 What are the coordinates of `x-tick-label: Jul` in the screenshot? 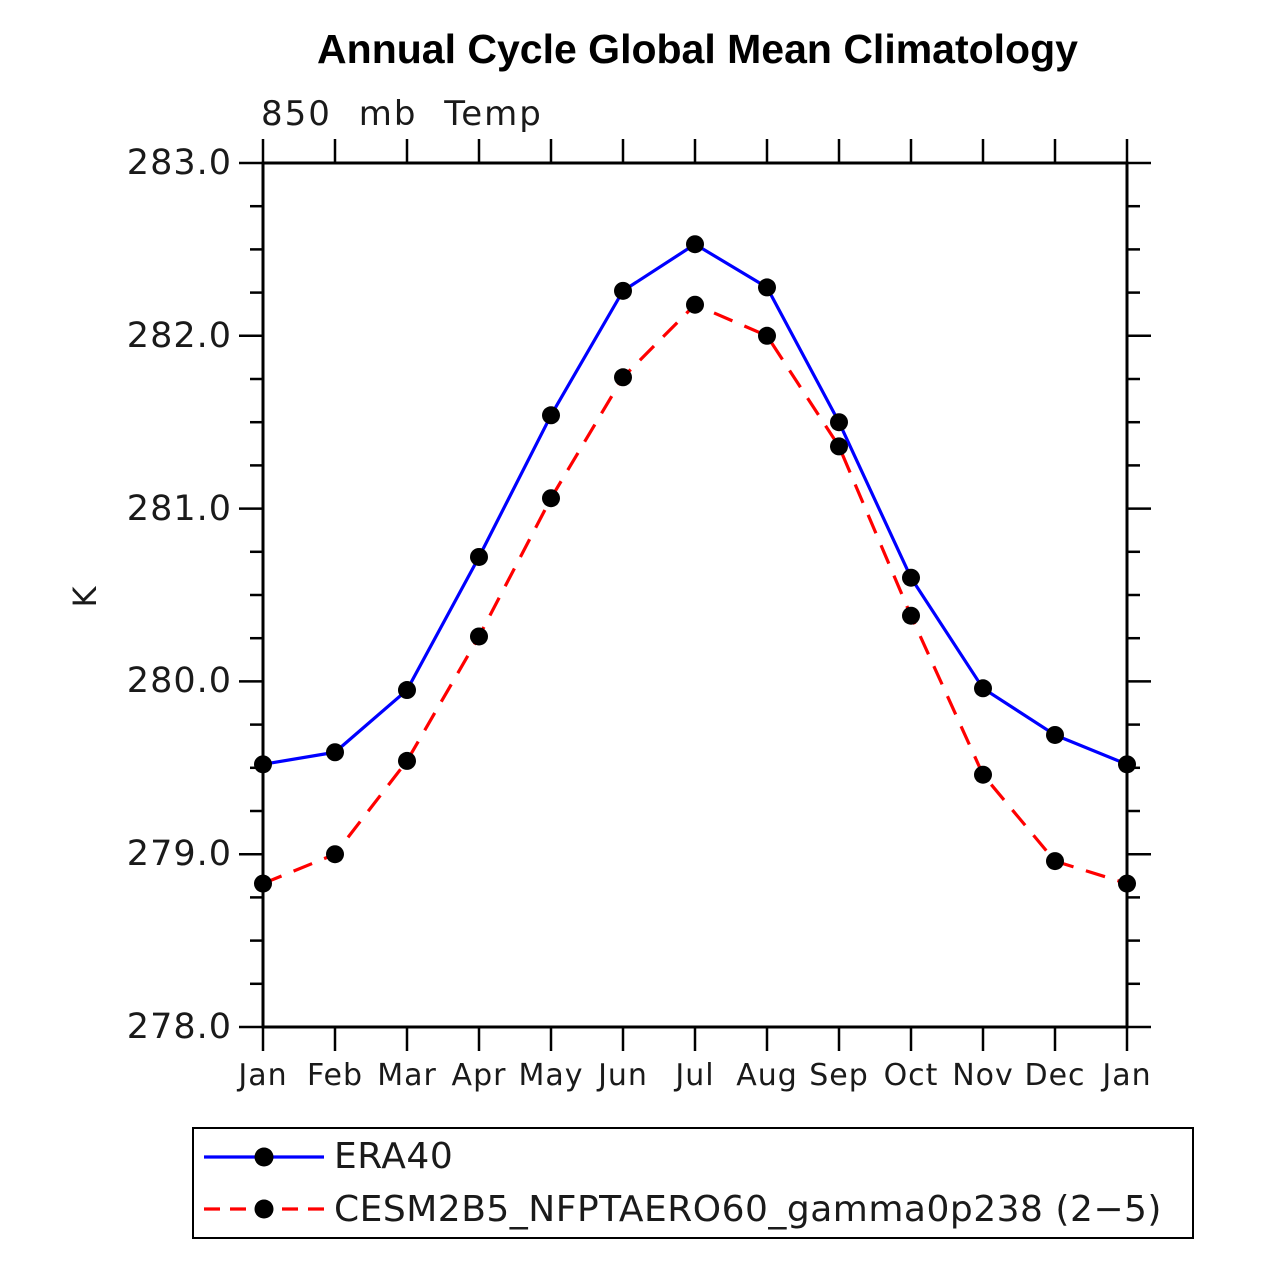 It's located at (695, 1075).